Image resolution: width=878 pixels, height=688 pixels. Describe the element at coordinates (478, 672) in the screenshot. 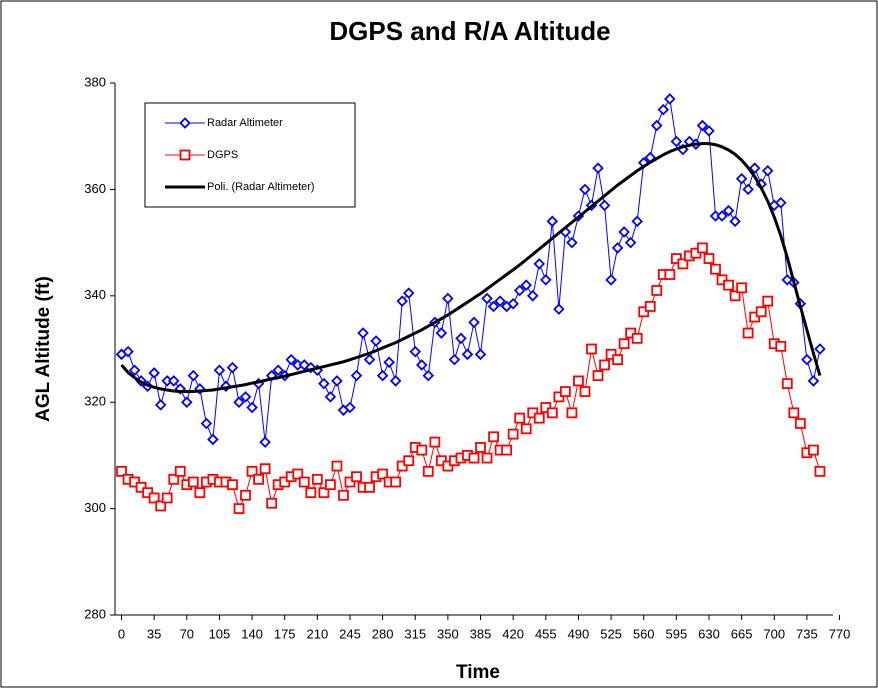

I see `x-axis-label: Time` at that location.